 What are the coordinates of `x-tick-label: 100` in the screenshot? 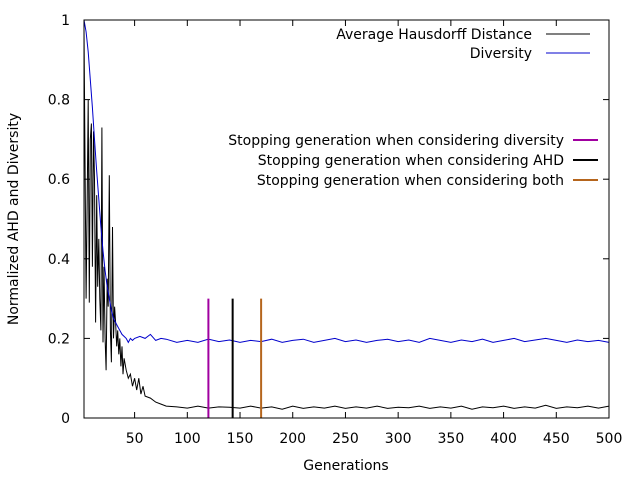 It's located at (187, 439).